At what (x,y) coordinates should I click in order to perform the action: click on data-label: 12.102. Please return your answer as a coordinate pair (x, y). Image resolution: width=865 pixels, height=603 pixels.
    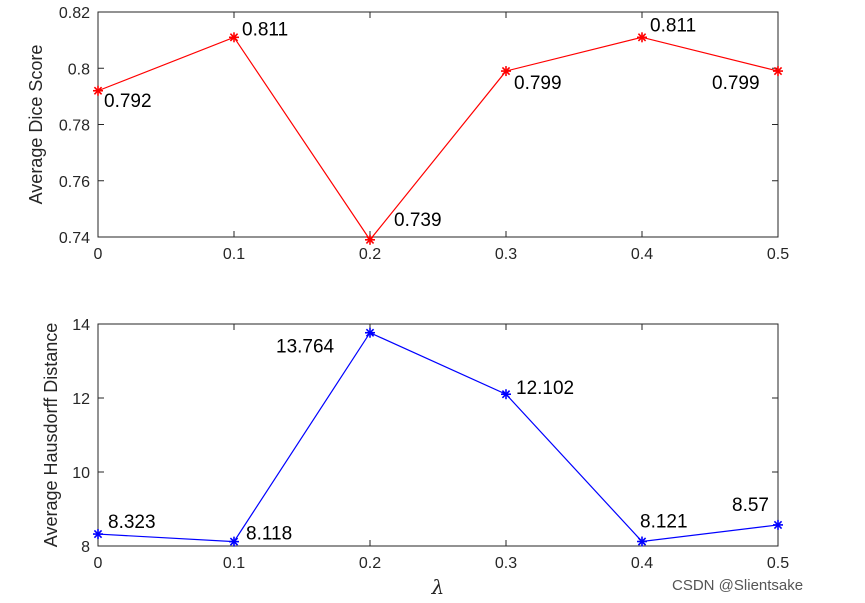
    Looking at the image, I should click on (545, 388).